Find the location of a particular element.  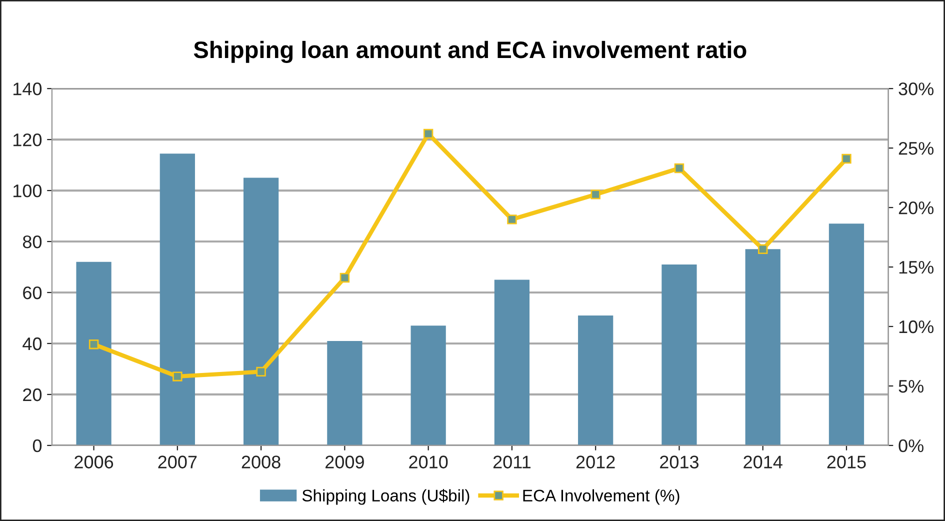

y2-tick-label: 0% is located at coordinates (911, 445).